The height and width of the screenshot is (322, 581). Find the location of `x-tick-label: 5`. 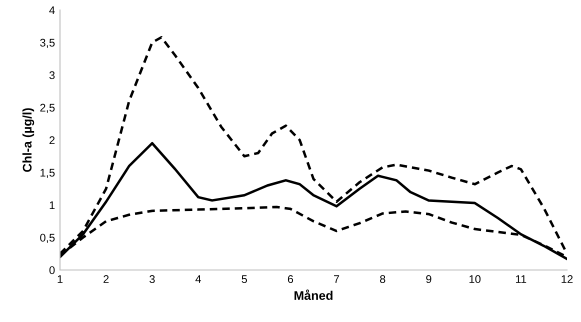

x-tick-label: 5 is located at coordinates (244, 279).